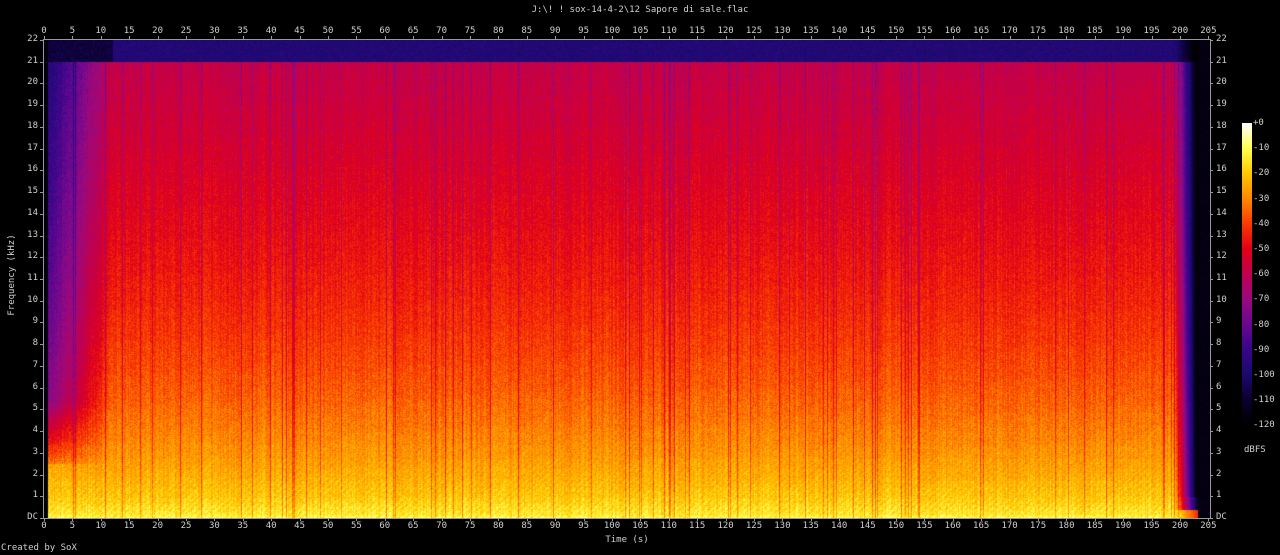 This screenshot has height=555, width=1280. I want to click on x-tick-label-top: 205, so click(1208, 31).